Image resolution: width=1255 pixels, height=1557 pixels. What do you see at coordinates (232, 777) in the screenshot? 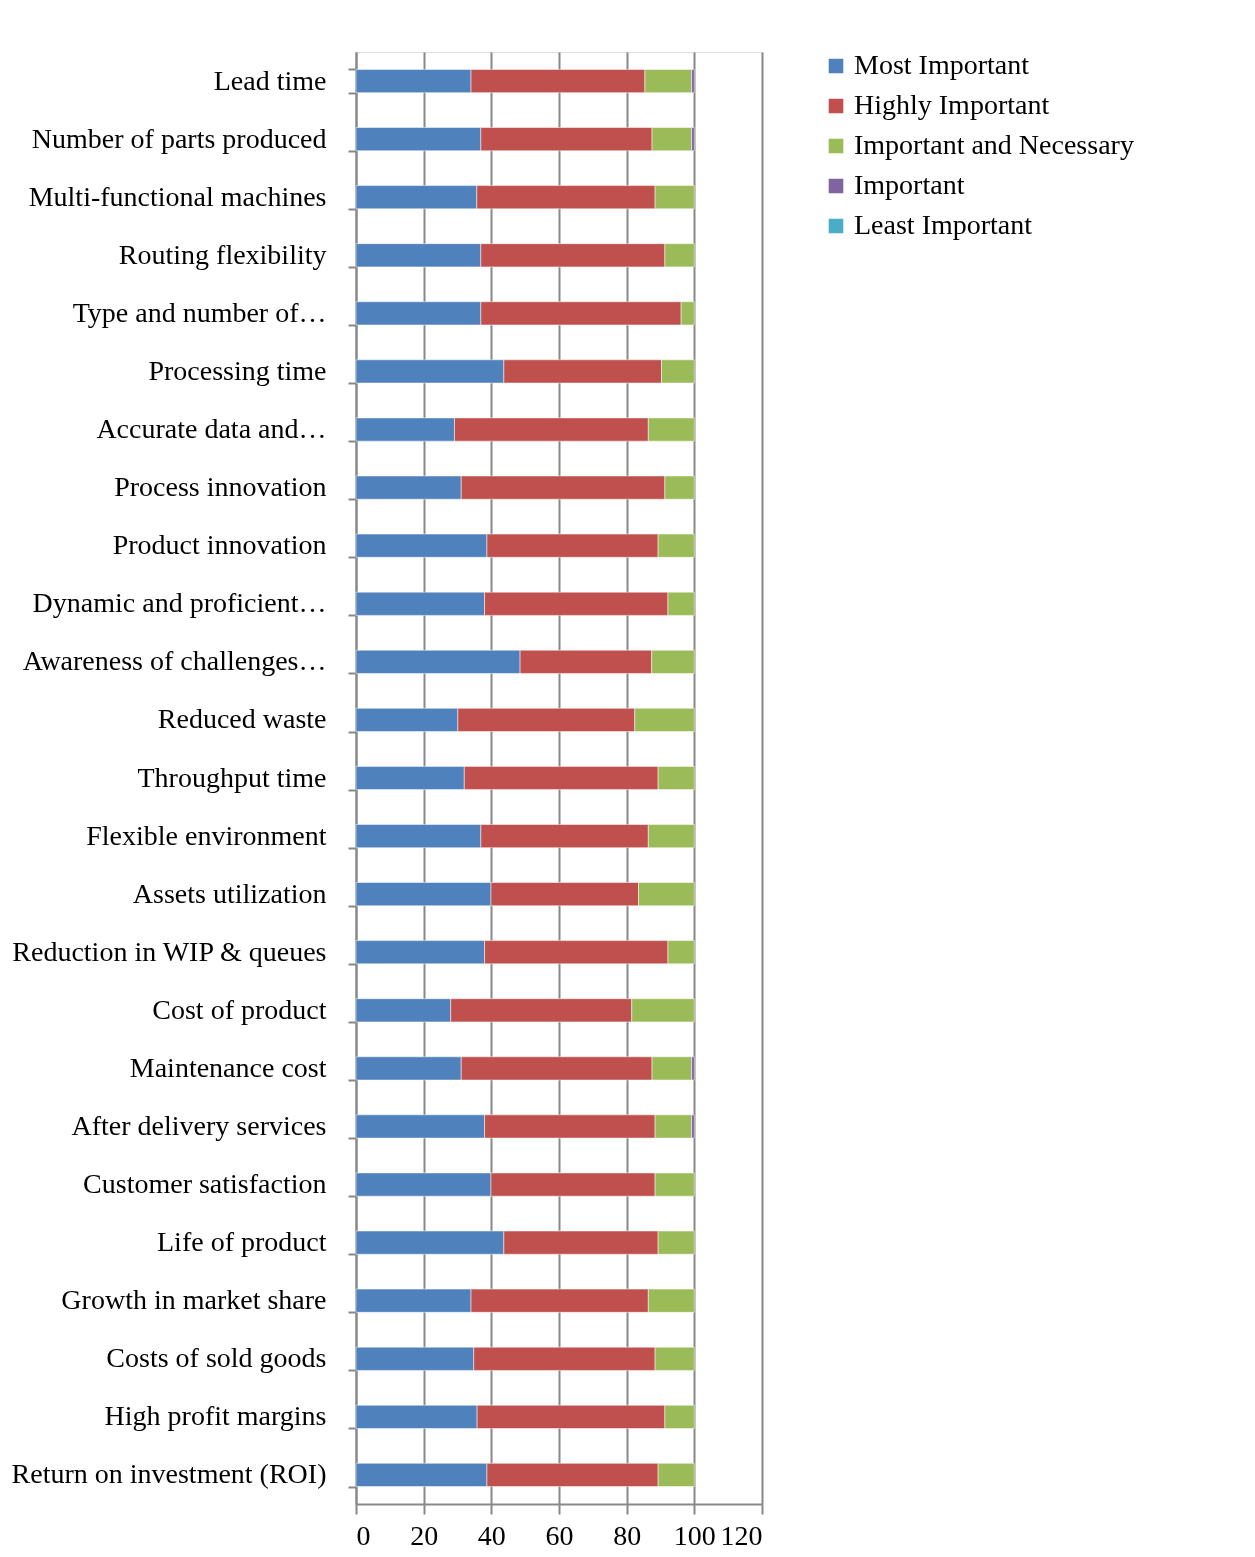
I see `y-tick-label: Throughput time` at bounding box center [232, 777].